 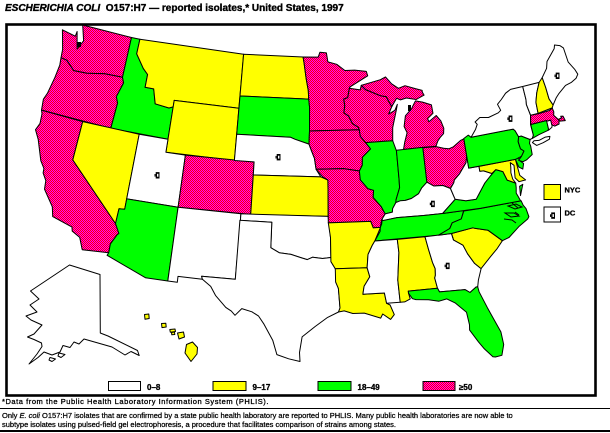 I want to click on svg-text: ≥50, so click(x=466, y=387).